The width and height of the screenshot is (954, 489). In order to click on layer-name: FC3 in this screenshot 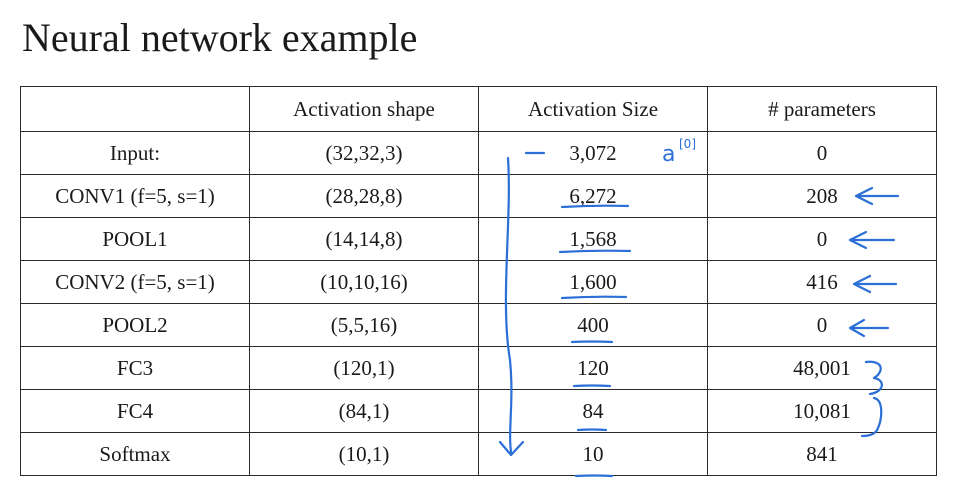, I will do `click(135, 368)`.